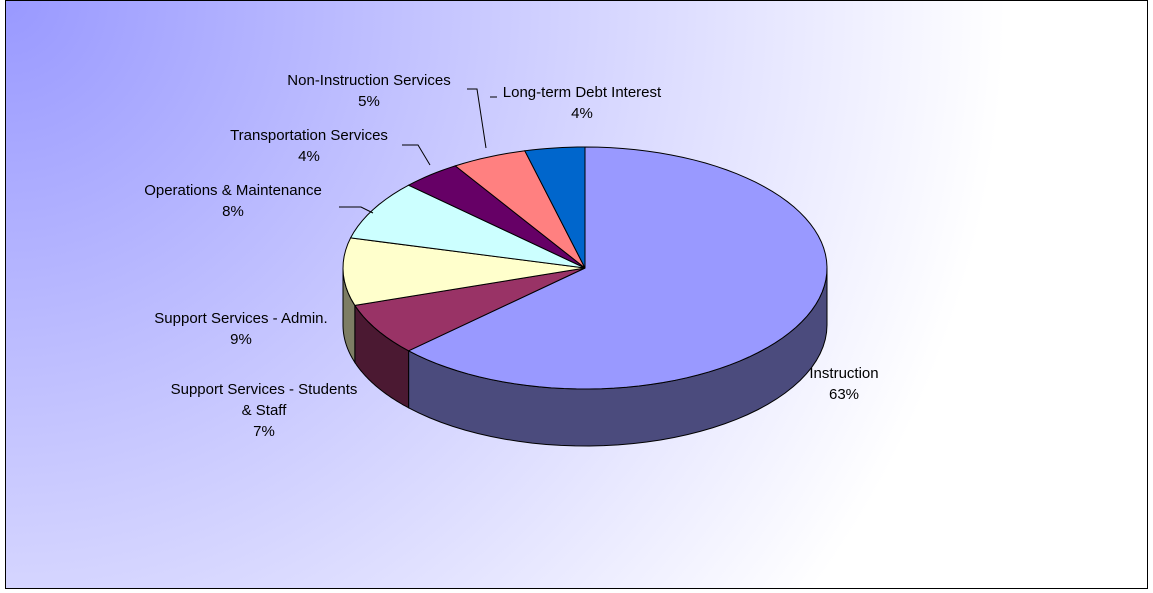 The image size is (1153, 593). What do you see at coordinates (264, 431) in the screenshot?
I see `data-label-percent: 7%` at bounding box center [264, 431].